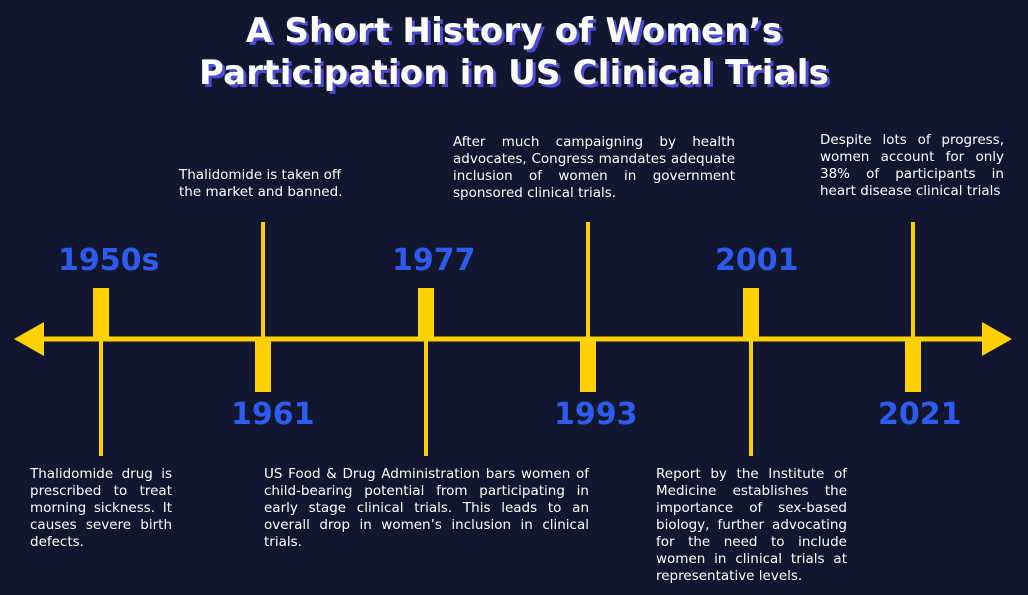 This screenshot has height=595, width=1028. I want to click on title-line-2: Participation in US Clinical Trials, so click(514, 73).